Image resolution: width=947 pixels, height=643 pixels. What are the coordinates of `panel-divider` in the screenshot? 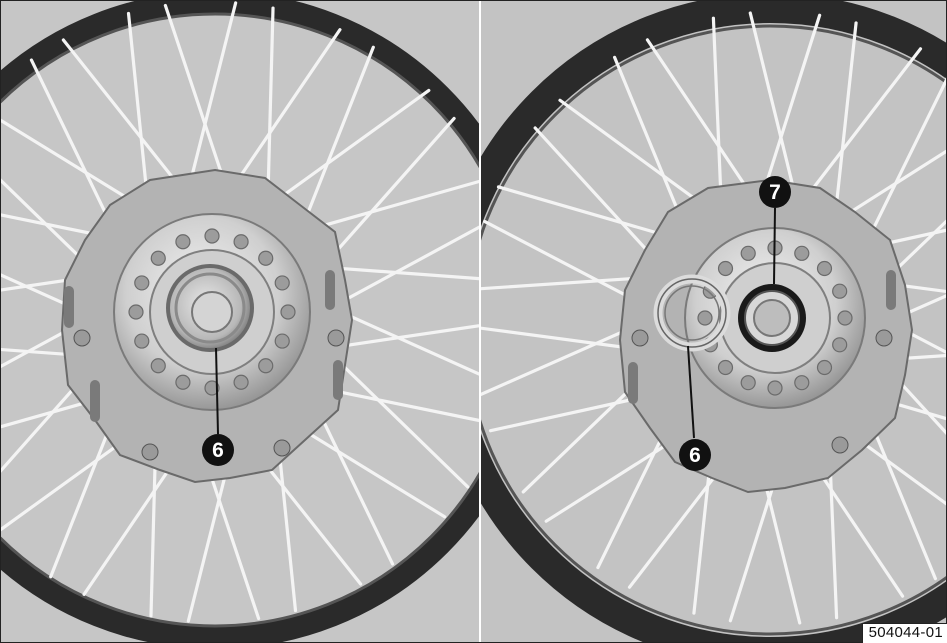 It's located at (480, 321).